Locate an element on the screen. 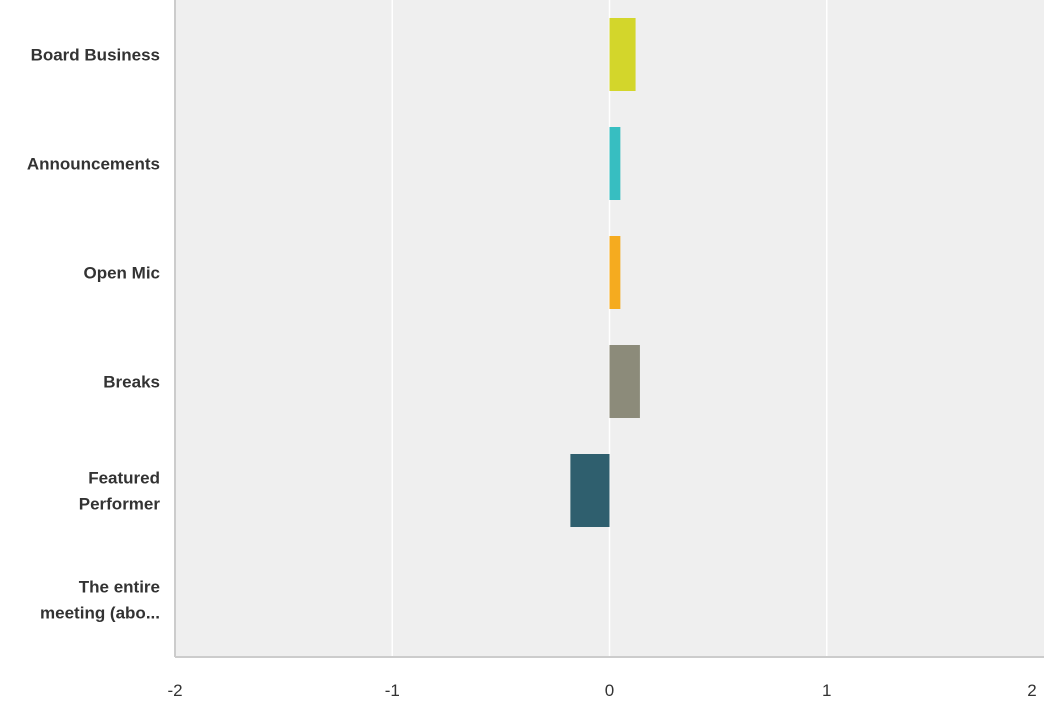 This screenshot has width=1044, height=702. x-tick-label: 1 is located at coordinates (826, 690).